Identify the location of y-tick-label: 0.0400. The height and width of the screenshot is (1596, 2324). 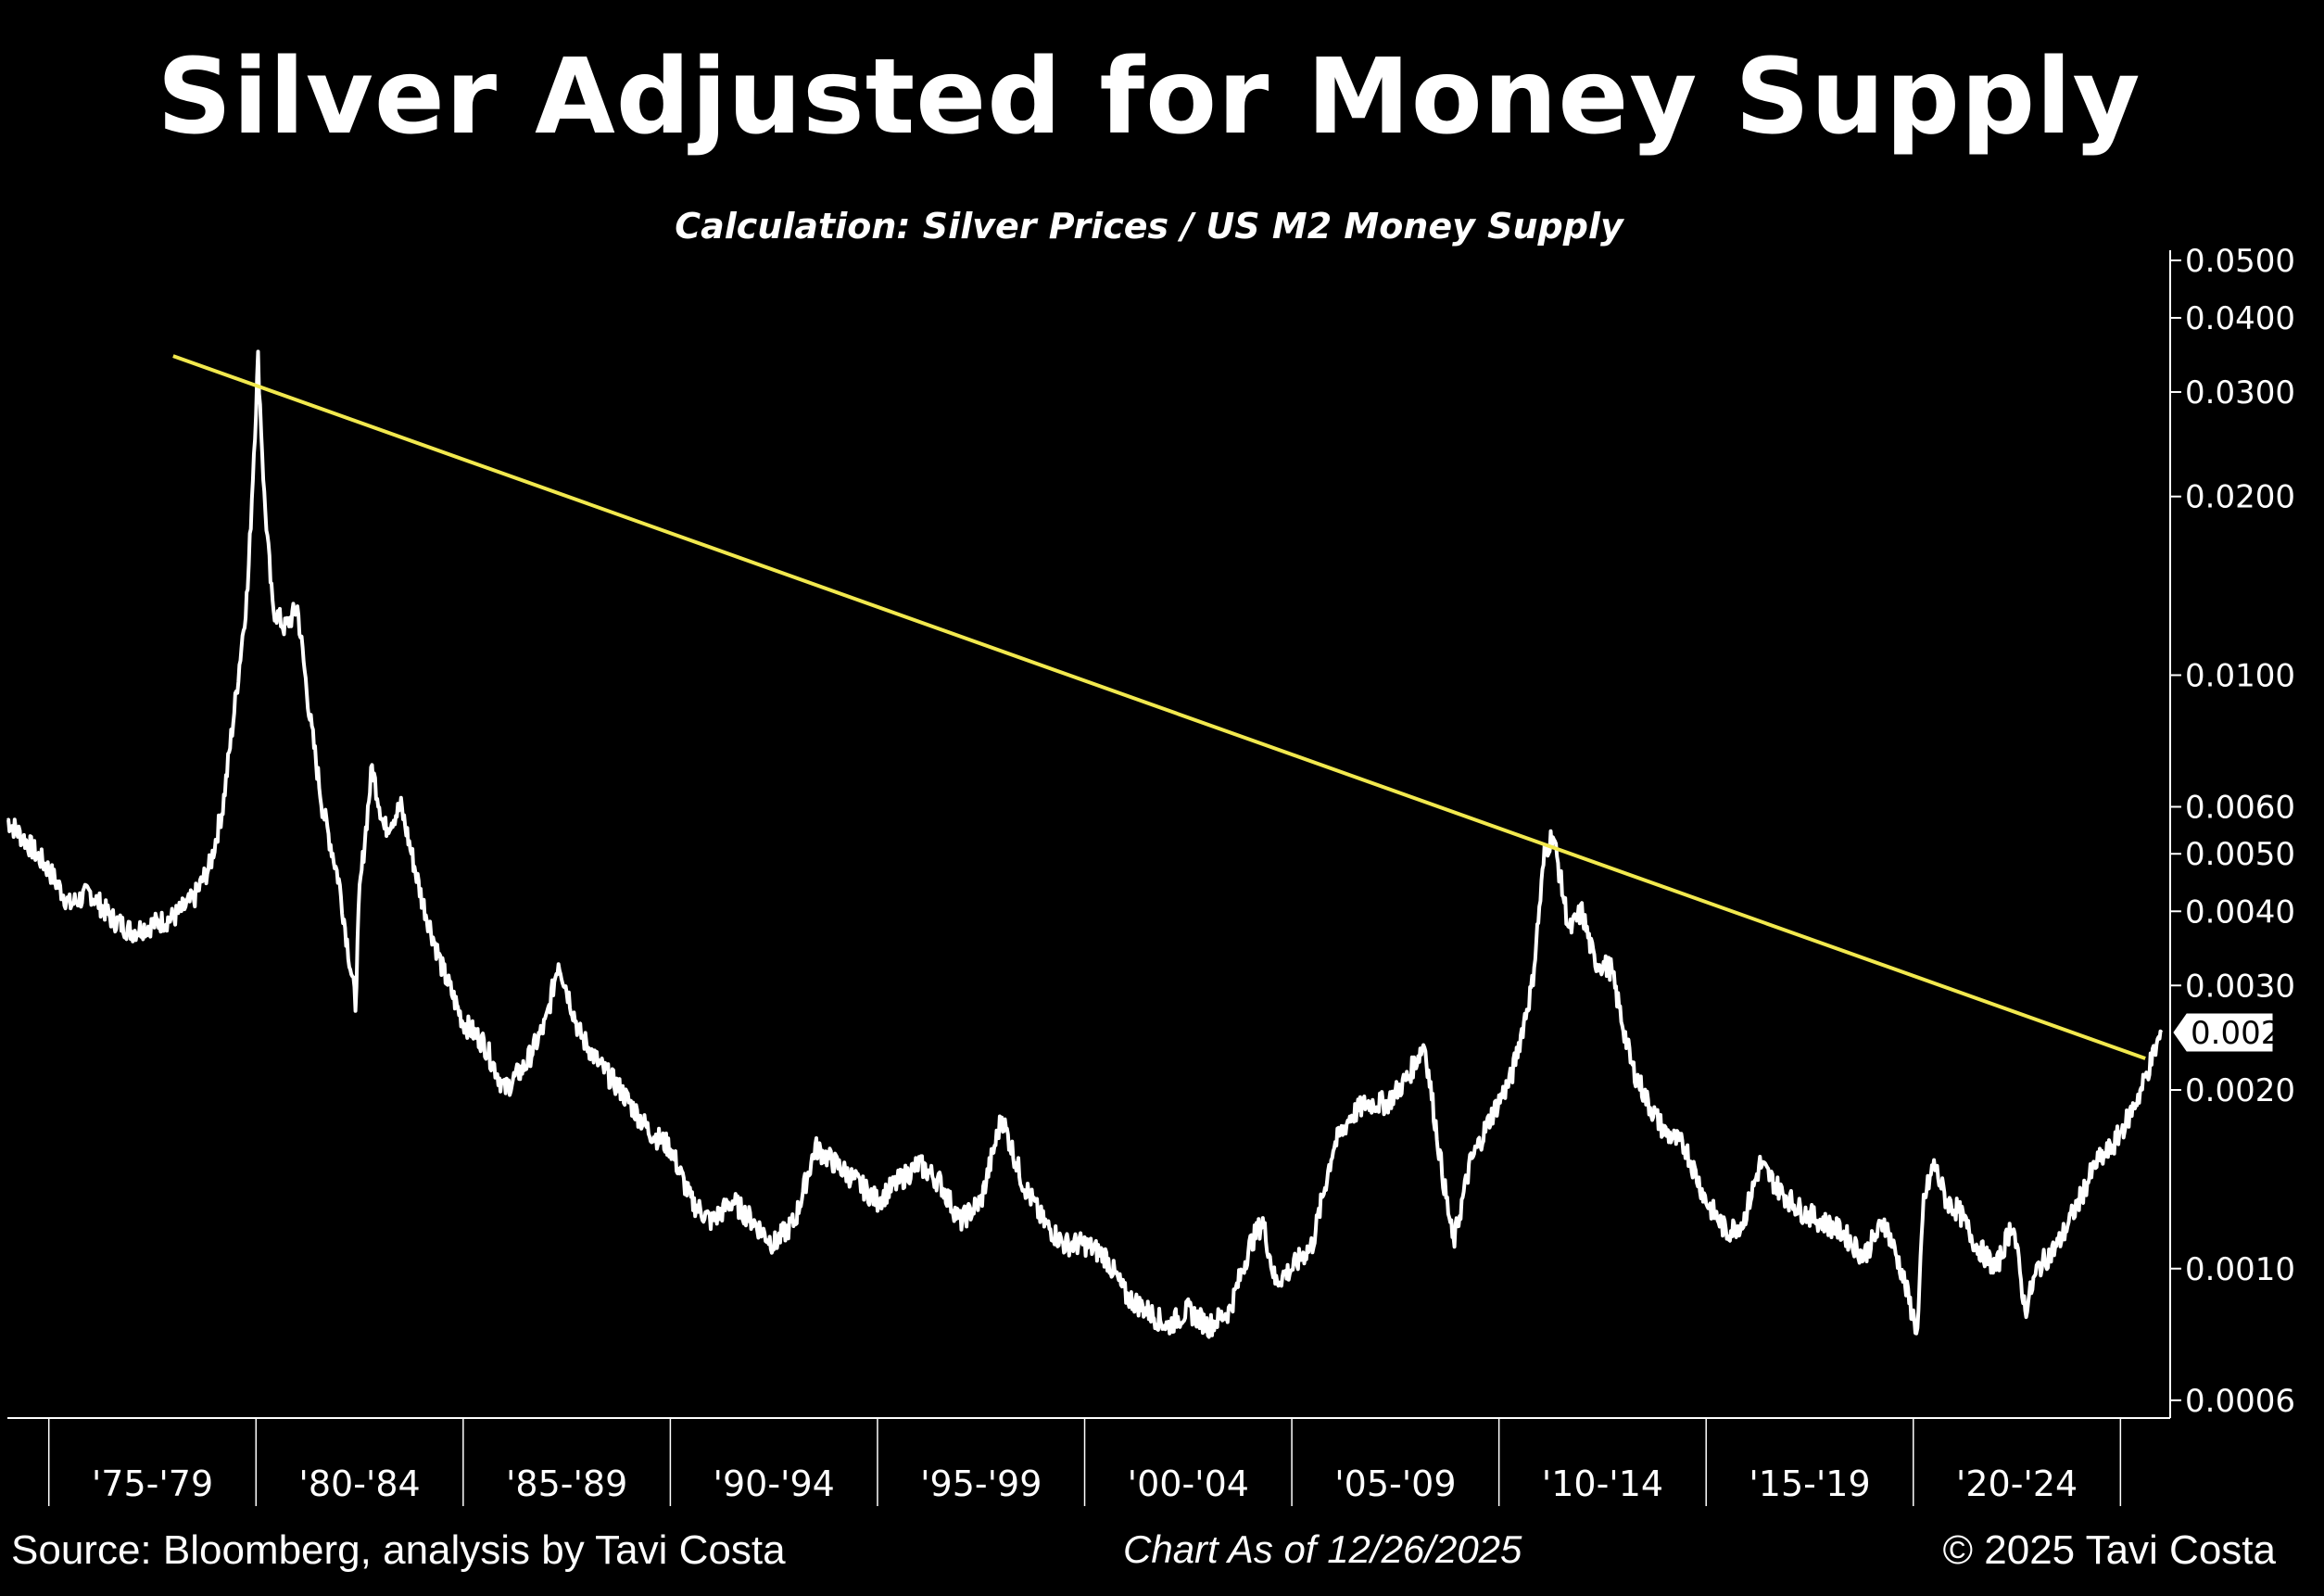
(2240, 318).